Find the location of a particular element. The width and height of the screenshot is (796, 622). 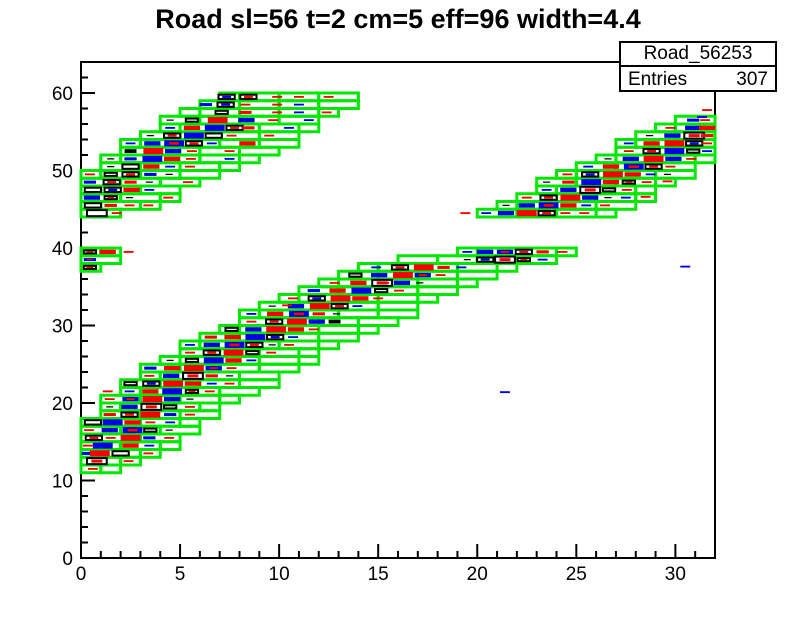

stats-entries-row: Entries 307 is located at coordinates (698, 79).